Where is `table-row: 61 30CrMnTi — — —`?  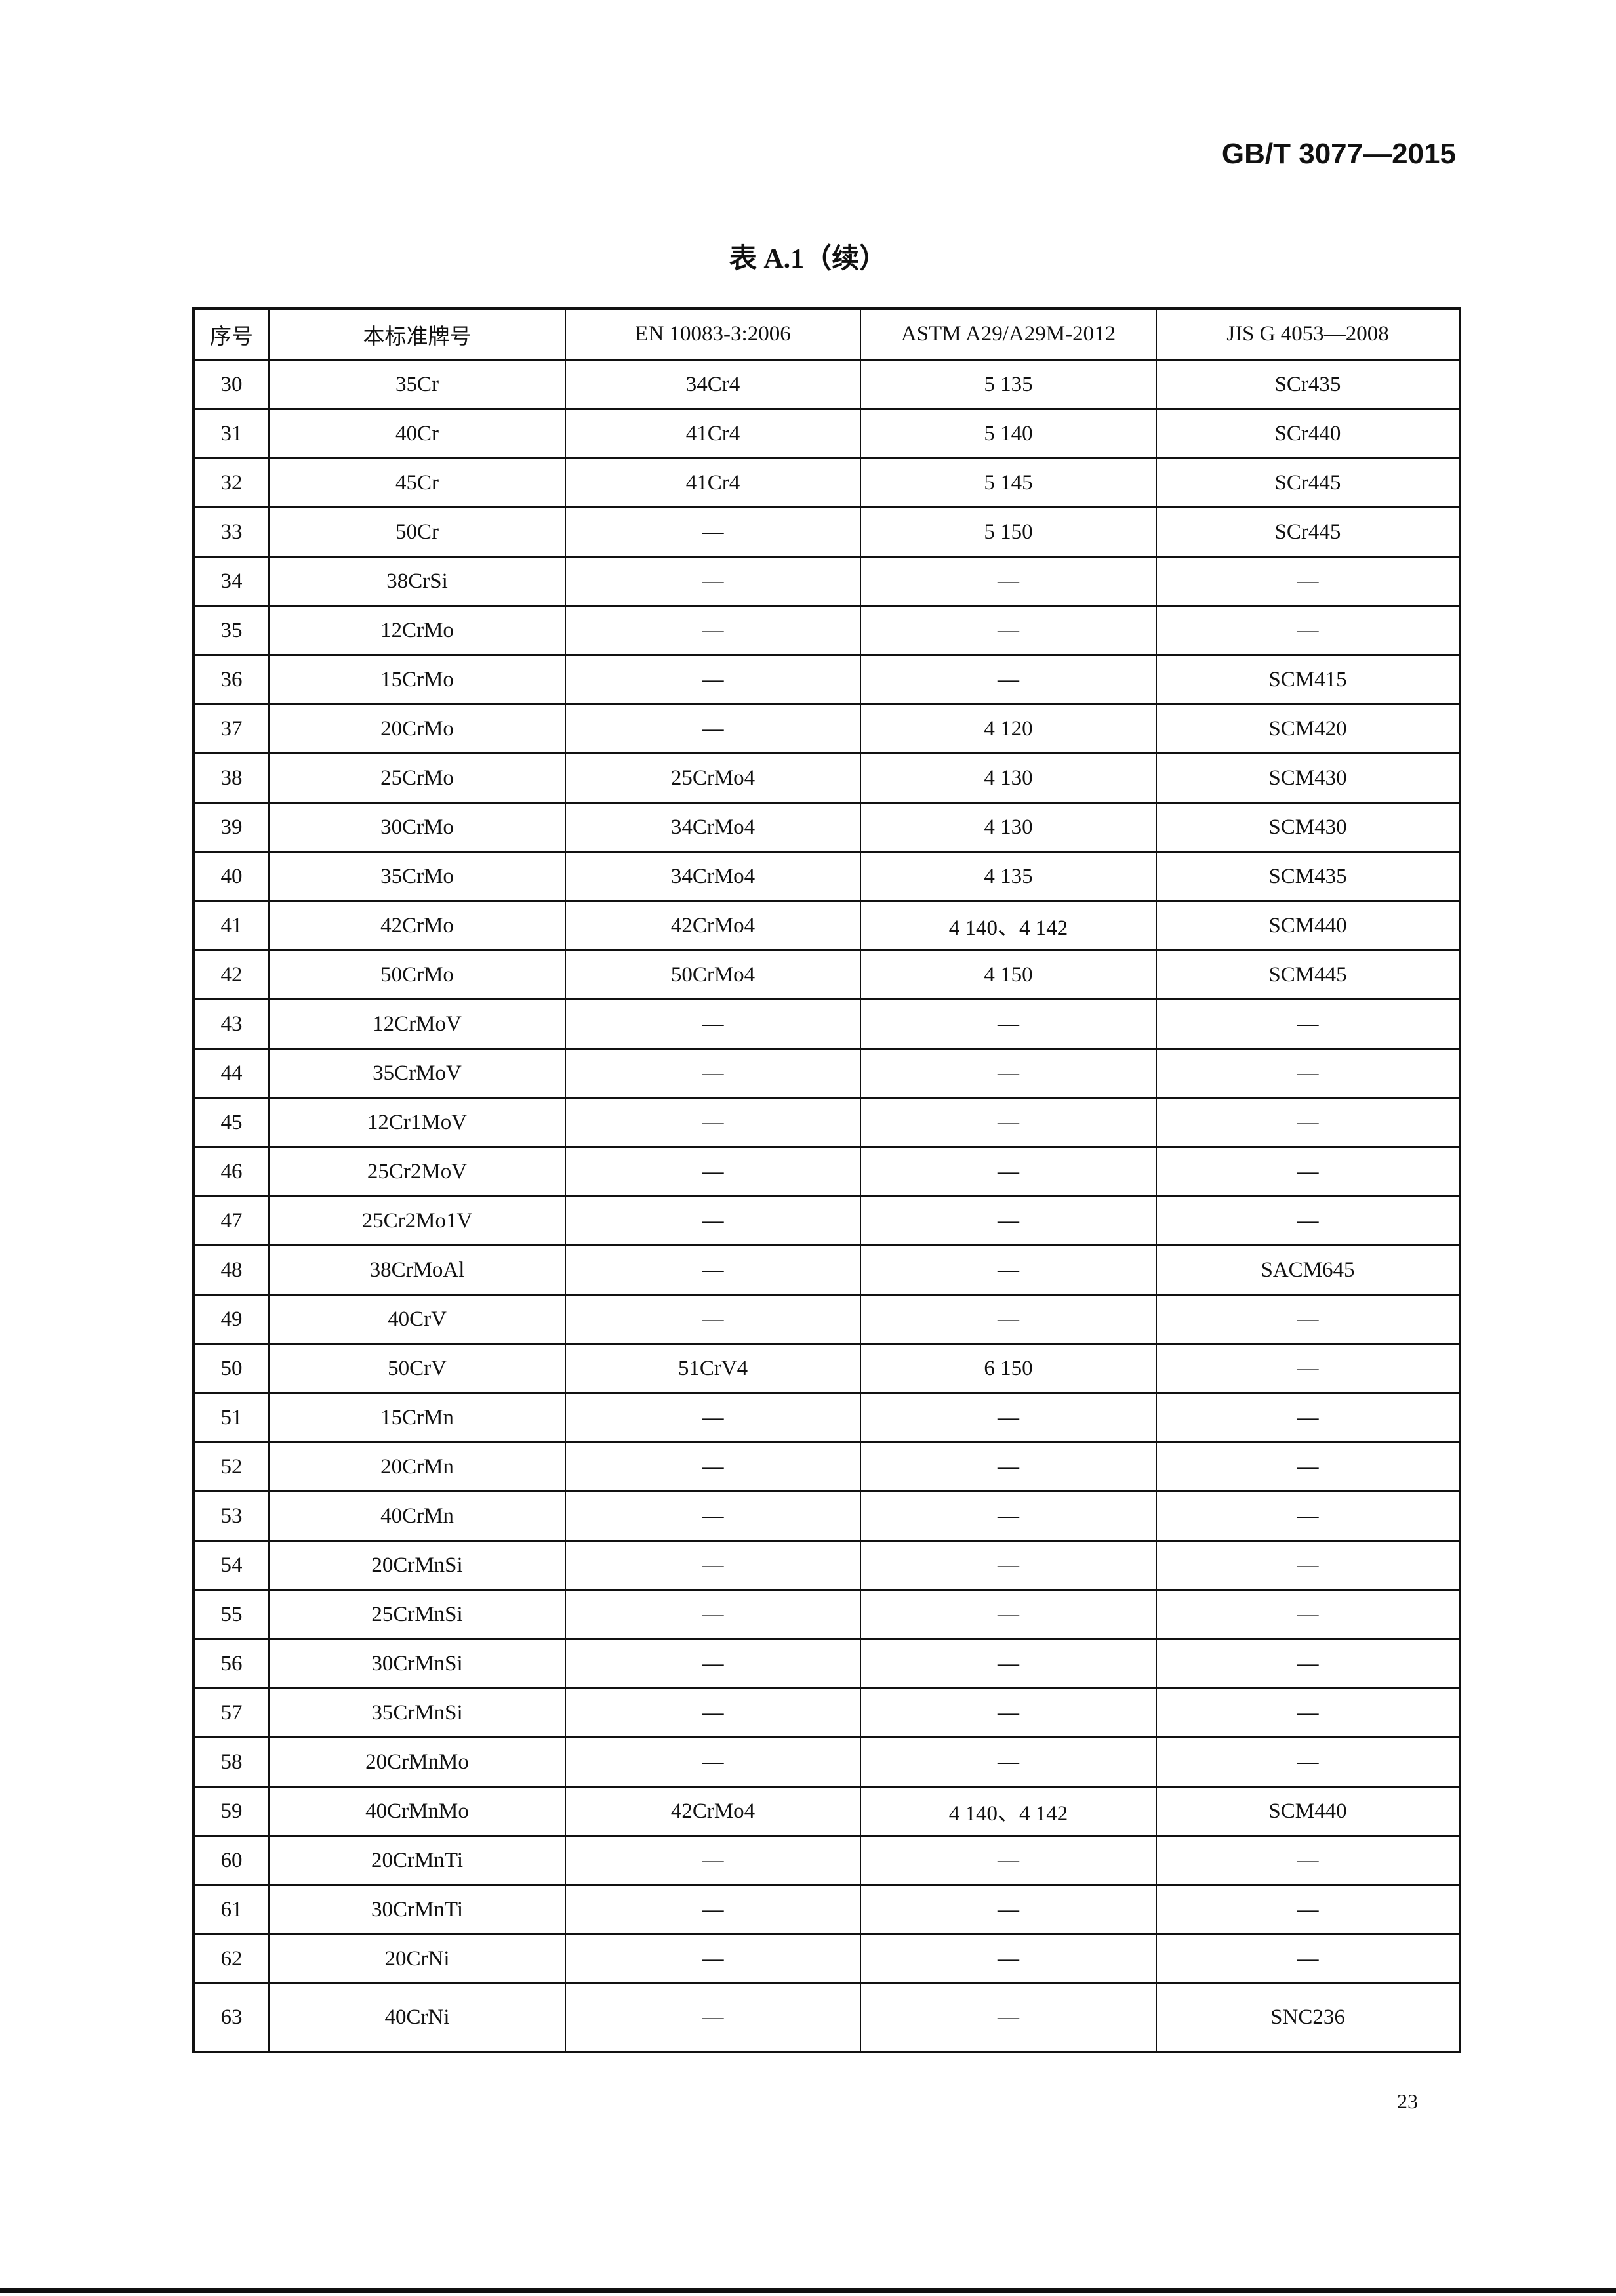
table-row: 61 30CrMnTi — — — is located at coordinates (827, 1909).